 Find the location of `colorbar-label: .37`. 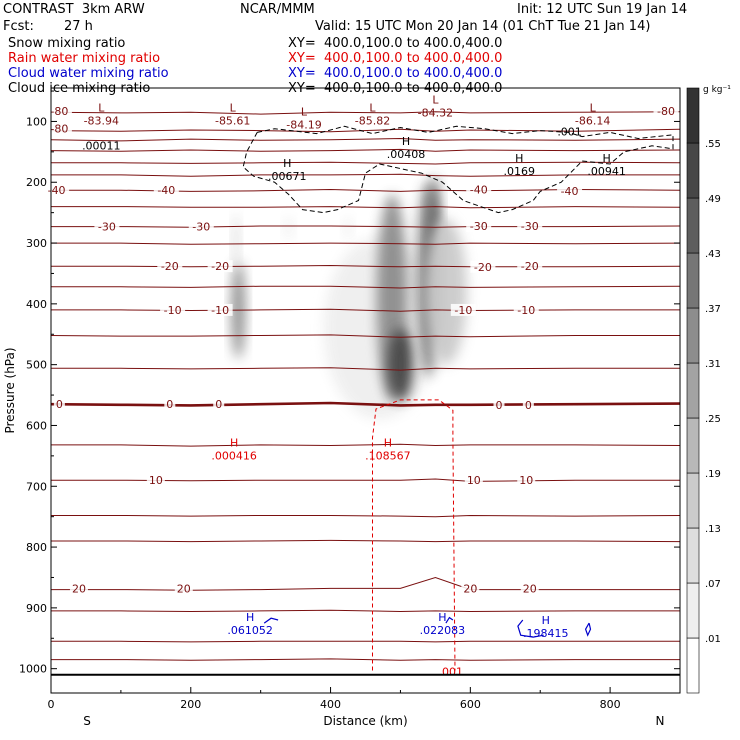

colorbar-label: .37 is located at coordinates (713, 309).